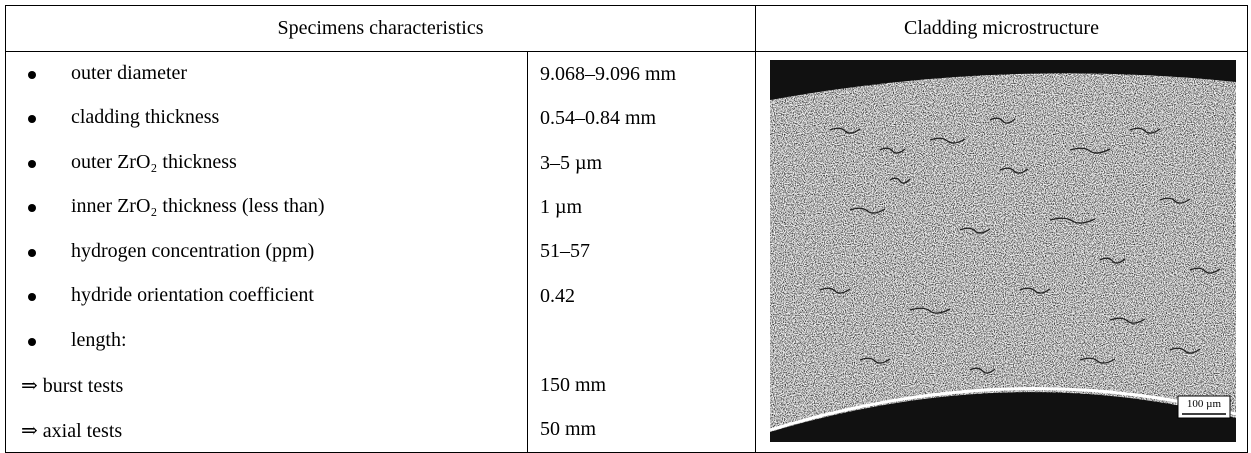  What do you see at coordinates (129, 73) in the screenshot?
I see `label: outer diameter` at bounding box center [129, 73].